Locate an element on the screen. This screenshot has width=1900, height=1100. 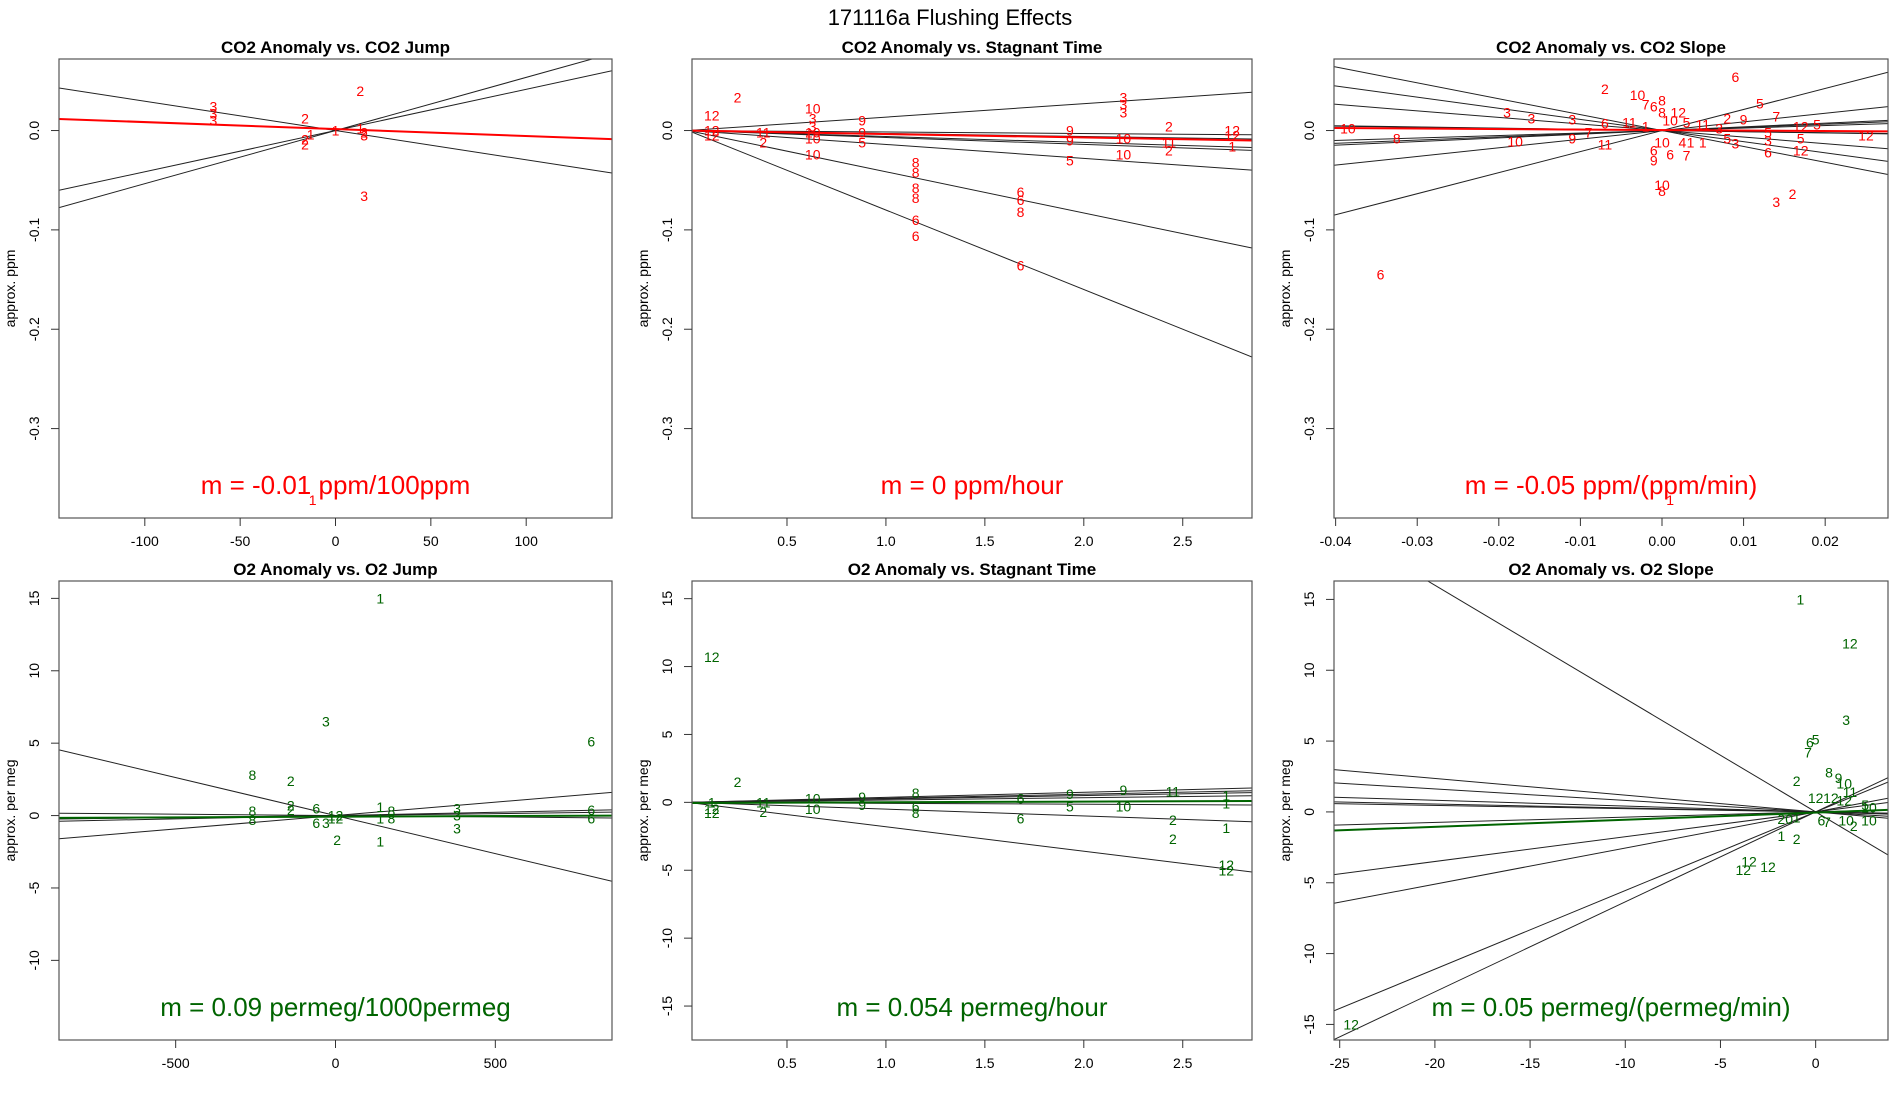
y-tick-label: -15 is located at coordinates (1309, 1024).